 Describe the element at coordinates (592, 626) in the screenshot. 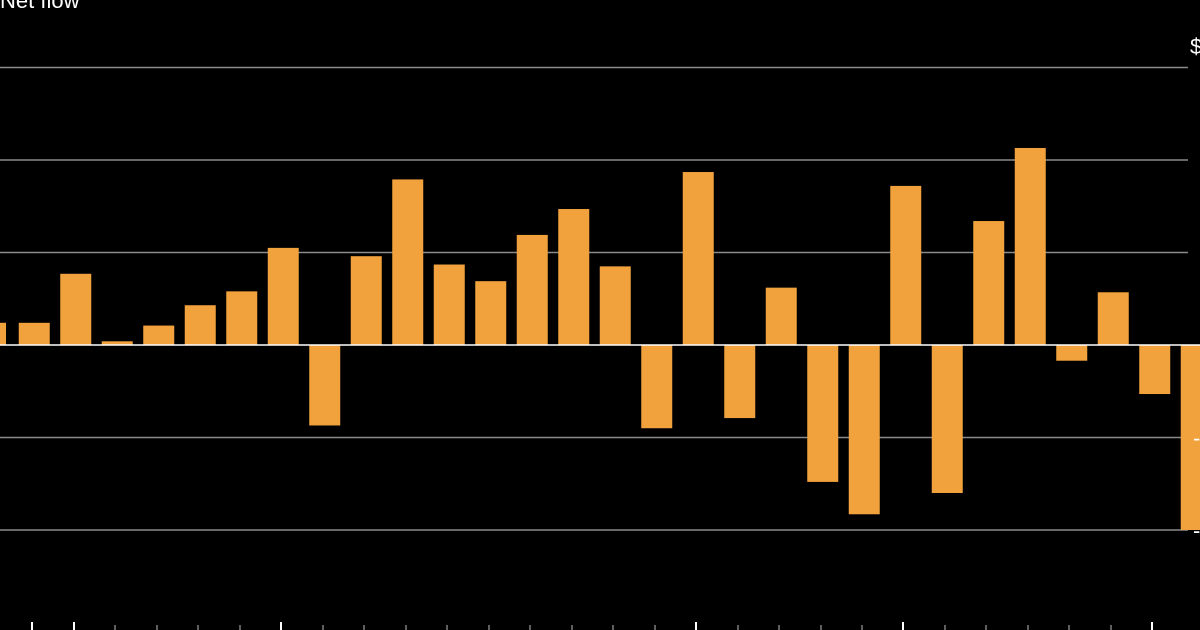

I see `x-axis-ticks` at that location.